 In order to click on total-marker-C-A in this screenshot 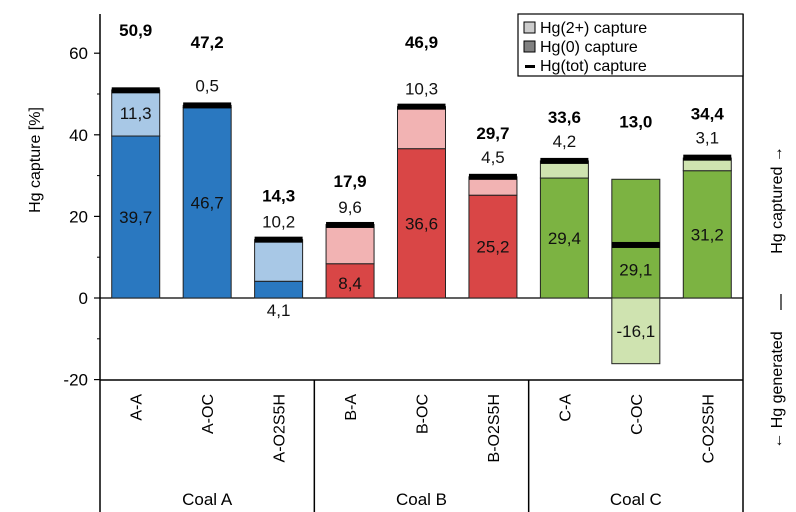, I will do `click(564, 160)`.